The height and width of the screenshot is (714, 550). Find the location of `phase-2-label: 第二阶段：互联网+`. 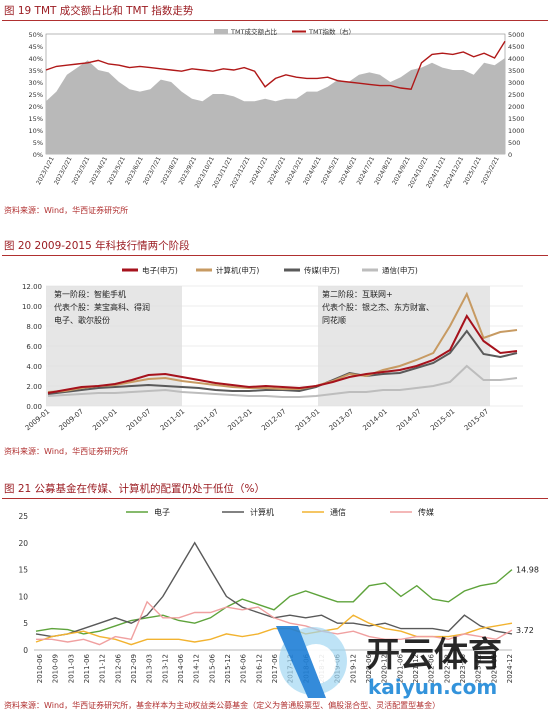

phase-2-label: 第二阶段：互联网+ is located at coordinates (357, 294).